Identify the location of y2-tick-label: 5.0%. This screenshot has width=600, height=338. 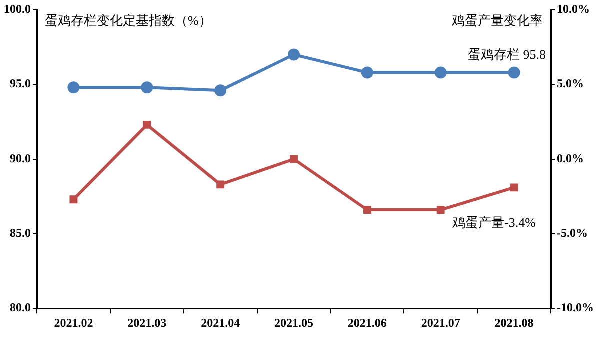
(570, 83).